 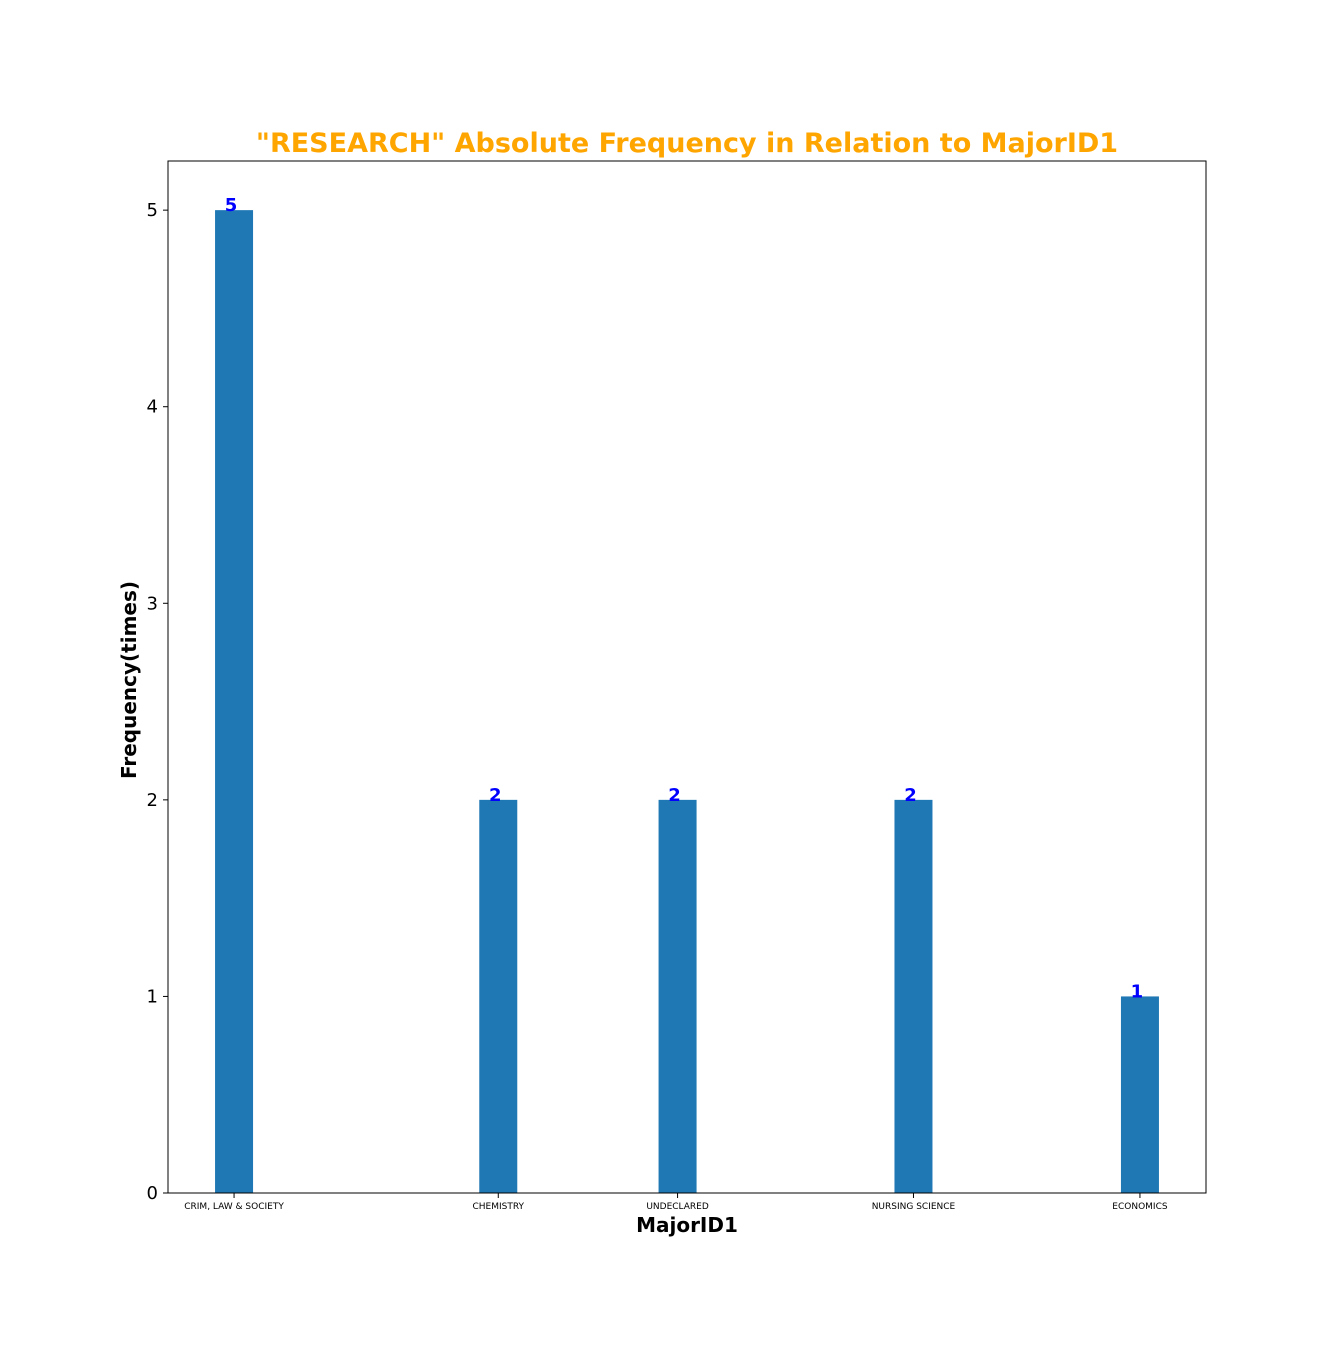 I want to click on x-tick-label: NURSING SCIENCE, so click(x=914, y=1207).